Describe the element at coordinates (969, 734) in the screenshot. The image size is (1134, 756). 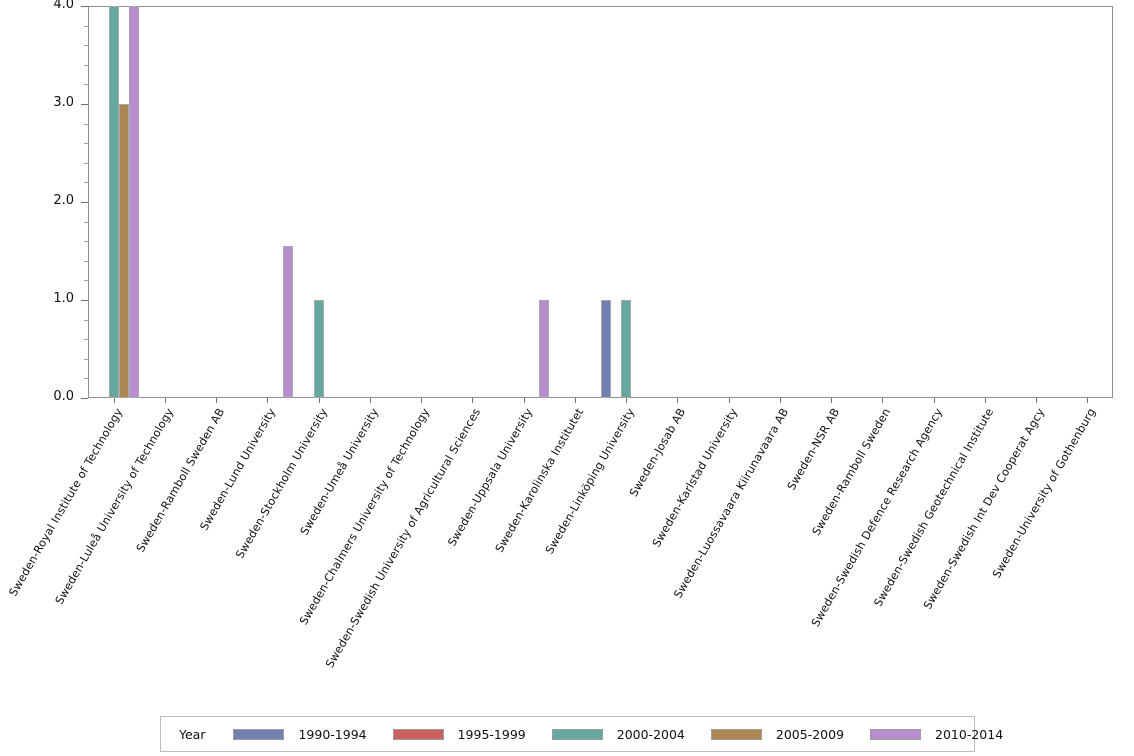
I see `legend-label: 2010-2014` at that location.